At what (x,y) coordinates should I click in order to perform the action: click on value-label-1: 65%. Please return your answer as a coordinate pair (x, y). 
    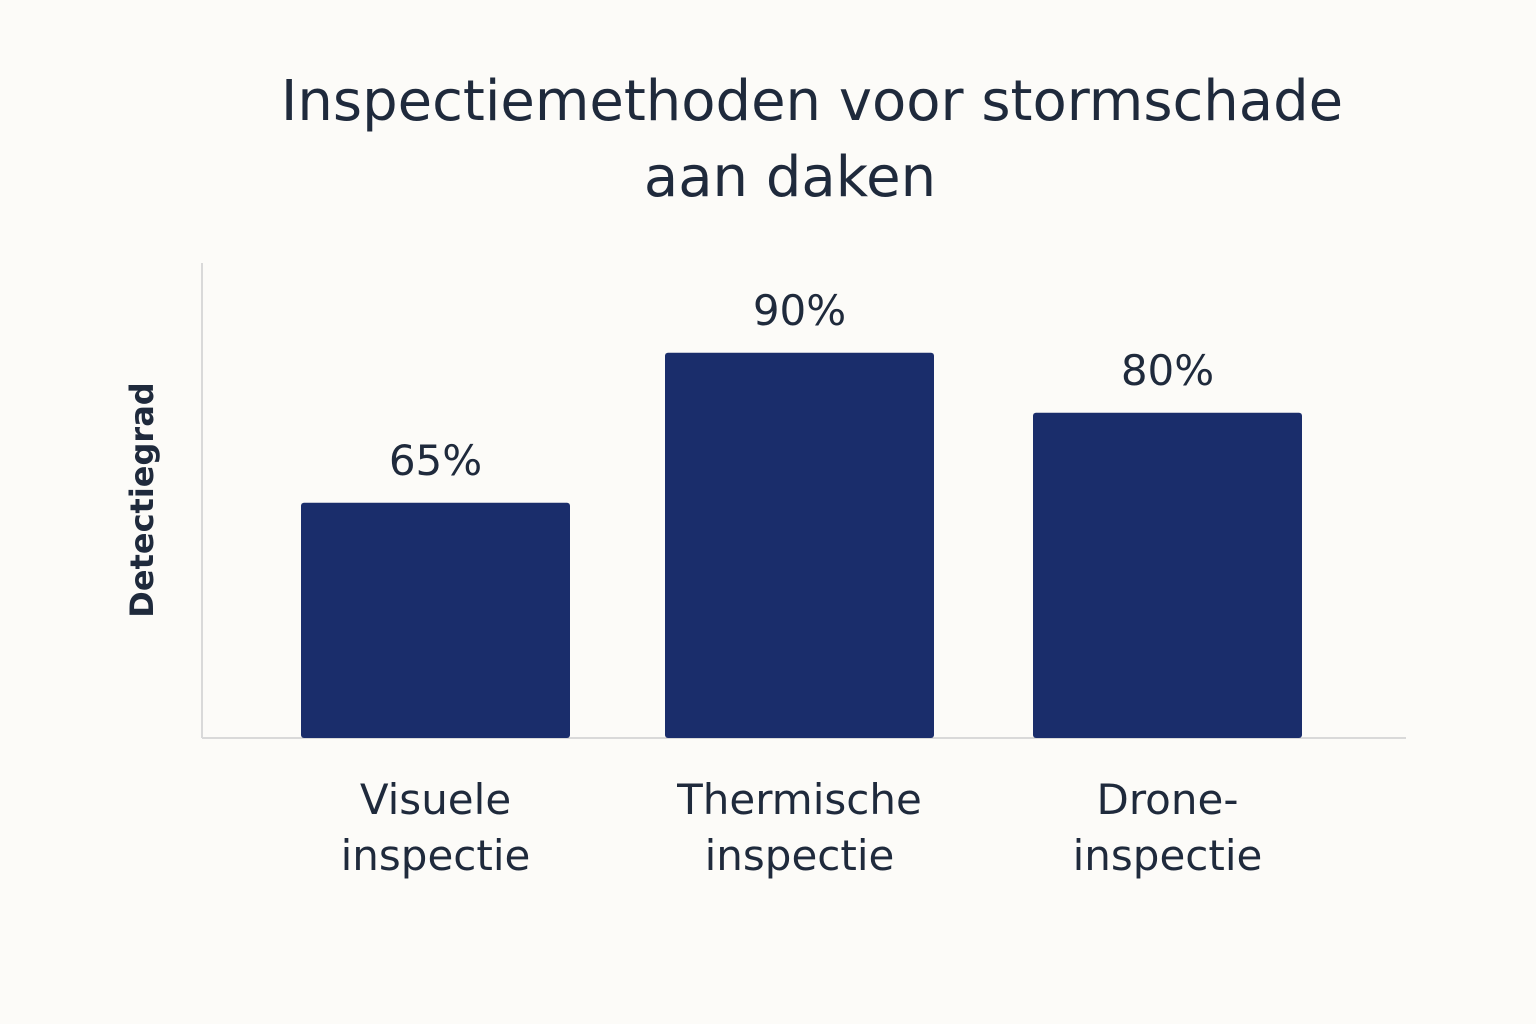
    Looking at the image, I should click on (435, 460).